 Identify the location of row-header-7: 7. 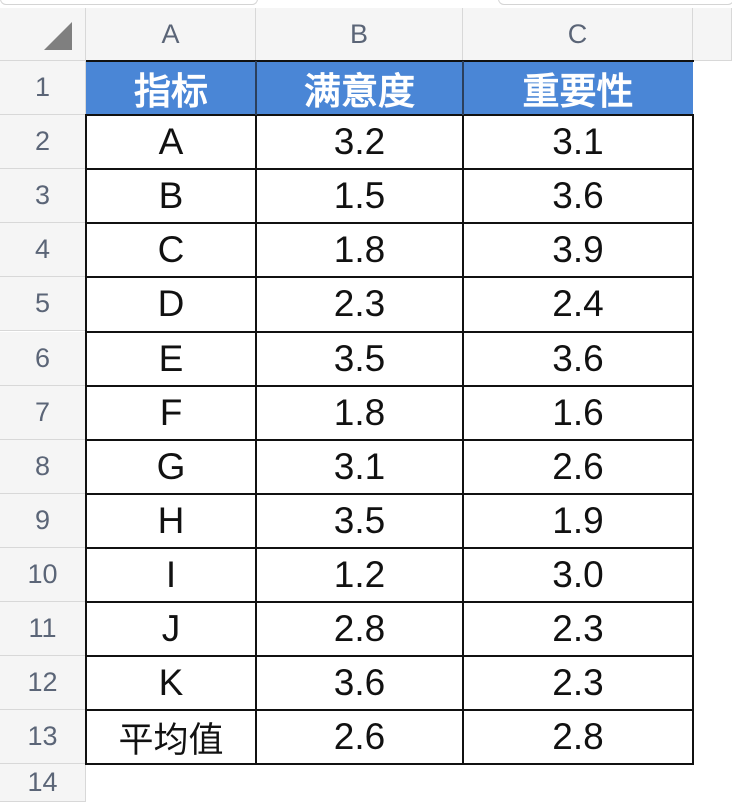
(43, 412).